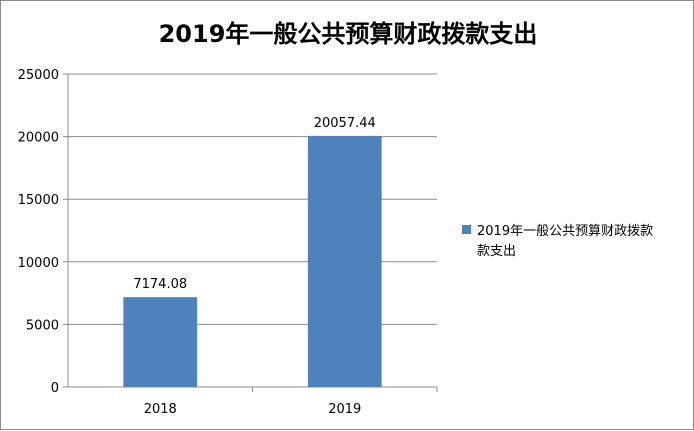 This screenshot has height=431, width=694. Describe the element at coordinates (42, 325) in the screenshot. I see `y-tick-label: 5000` at that location.